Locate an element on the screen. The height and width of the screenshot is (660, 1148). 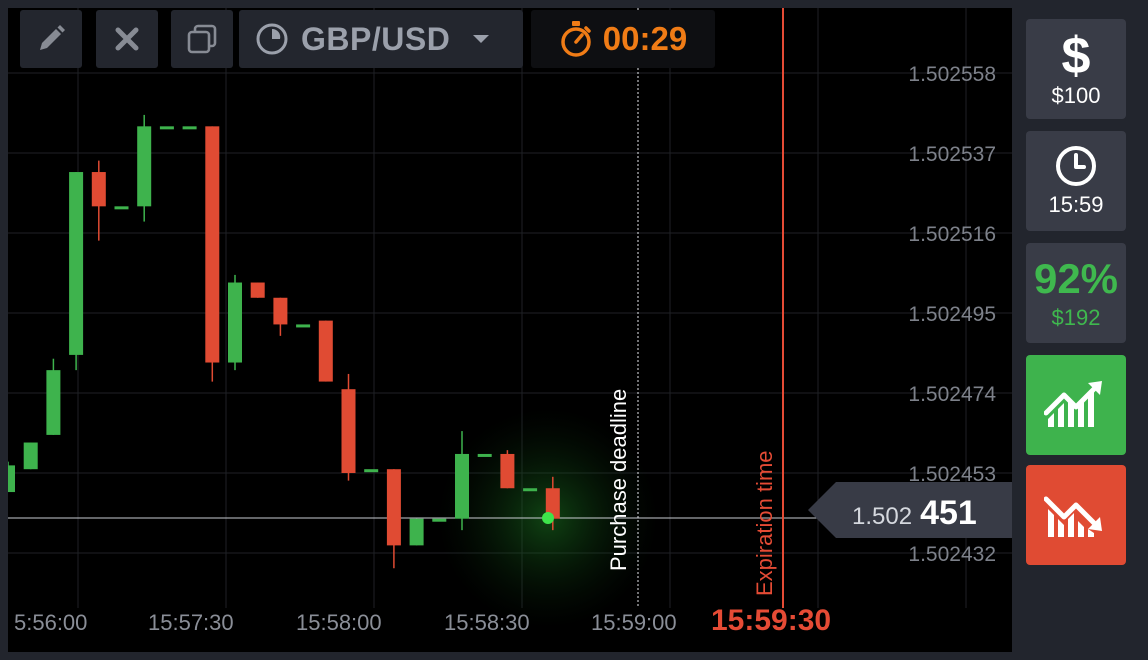
price-axis-label: 1.502537 is located at coordinates (952, 154).